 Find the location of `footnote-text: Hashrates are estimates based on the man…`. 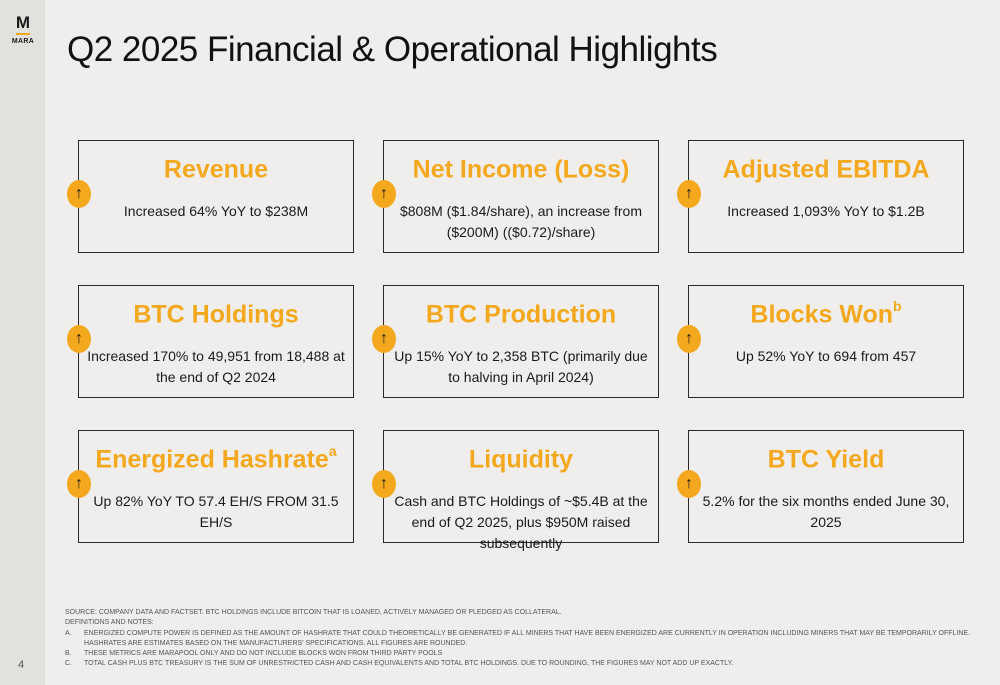

footnote-text: Hashrates are estimates based on the man… is located at coordinates (276, 643).